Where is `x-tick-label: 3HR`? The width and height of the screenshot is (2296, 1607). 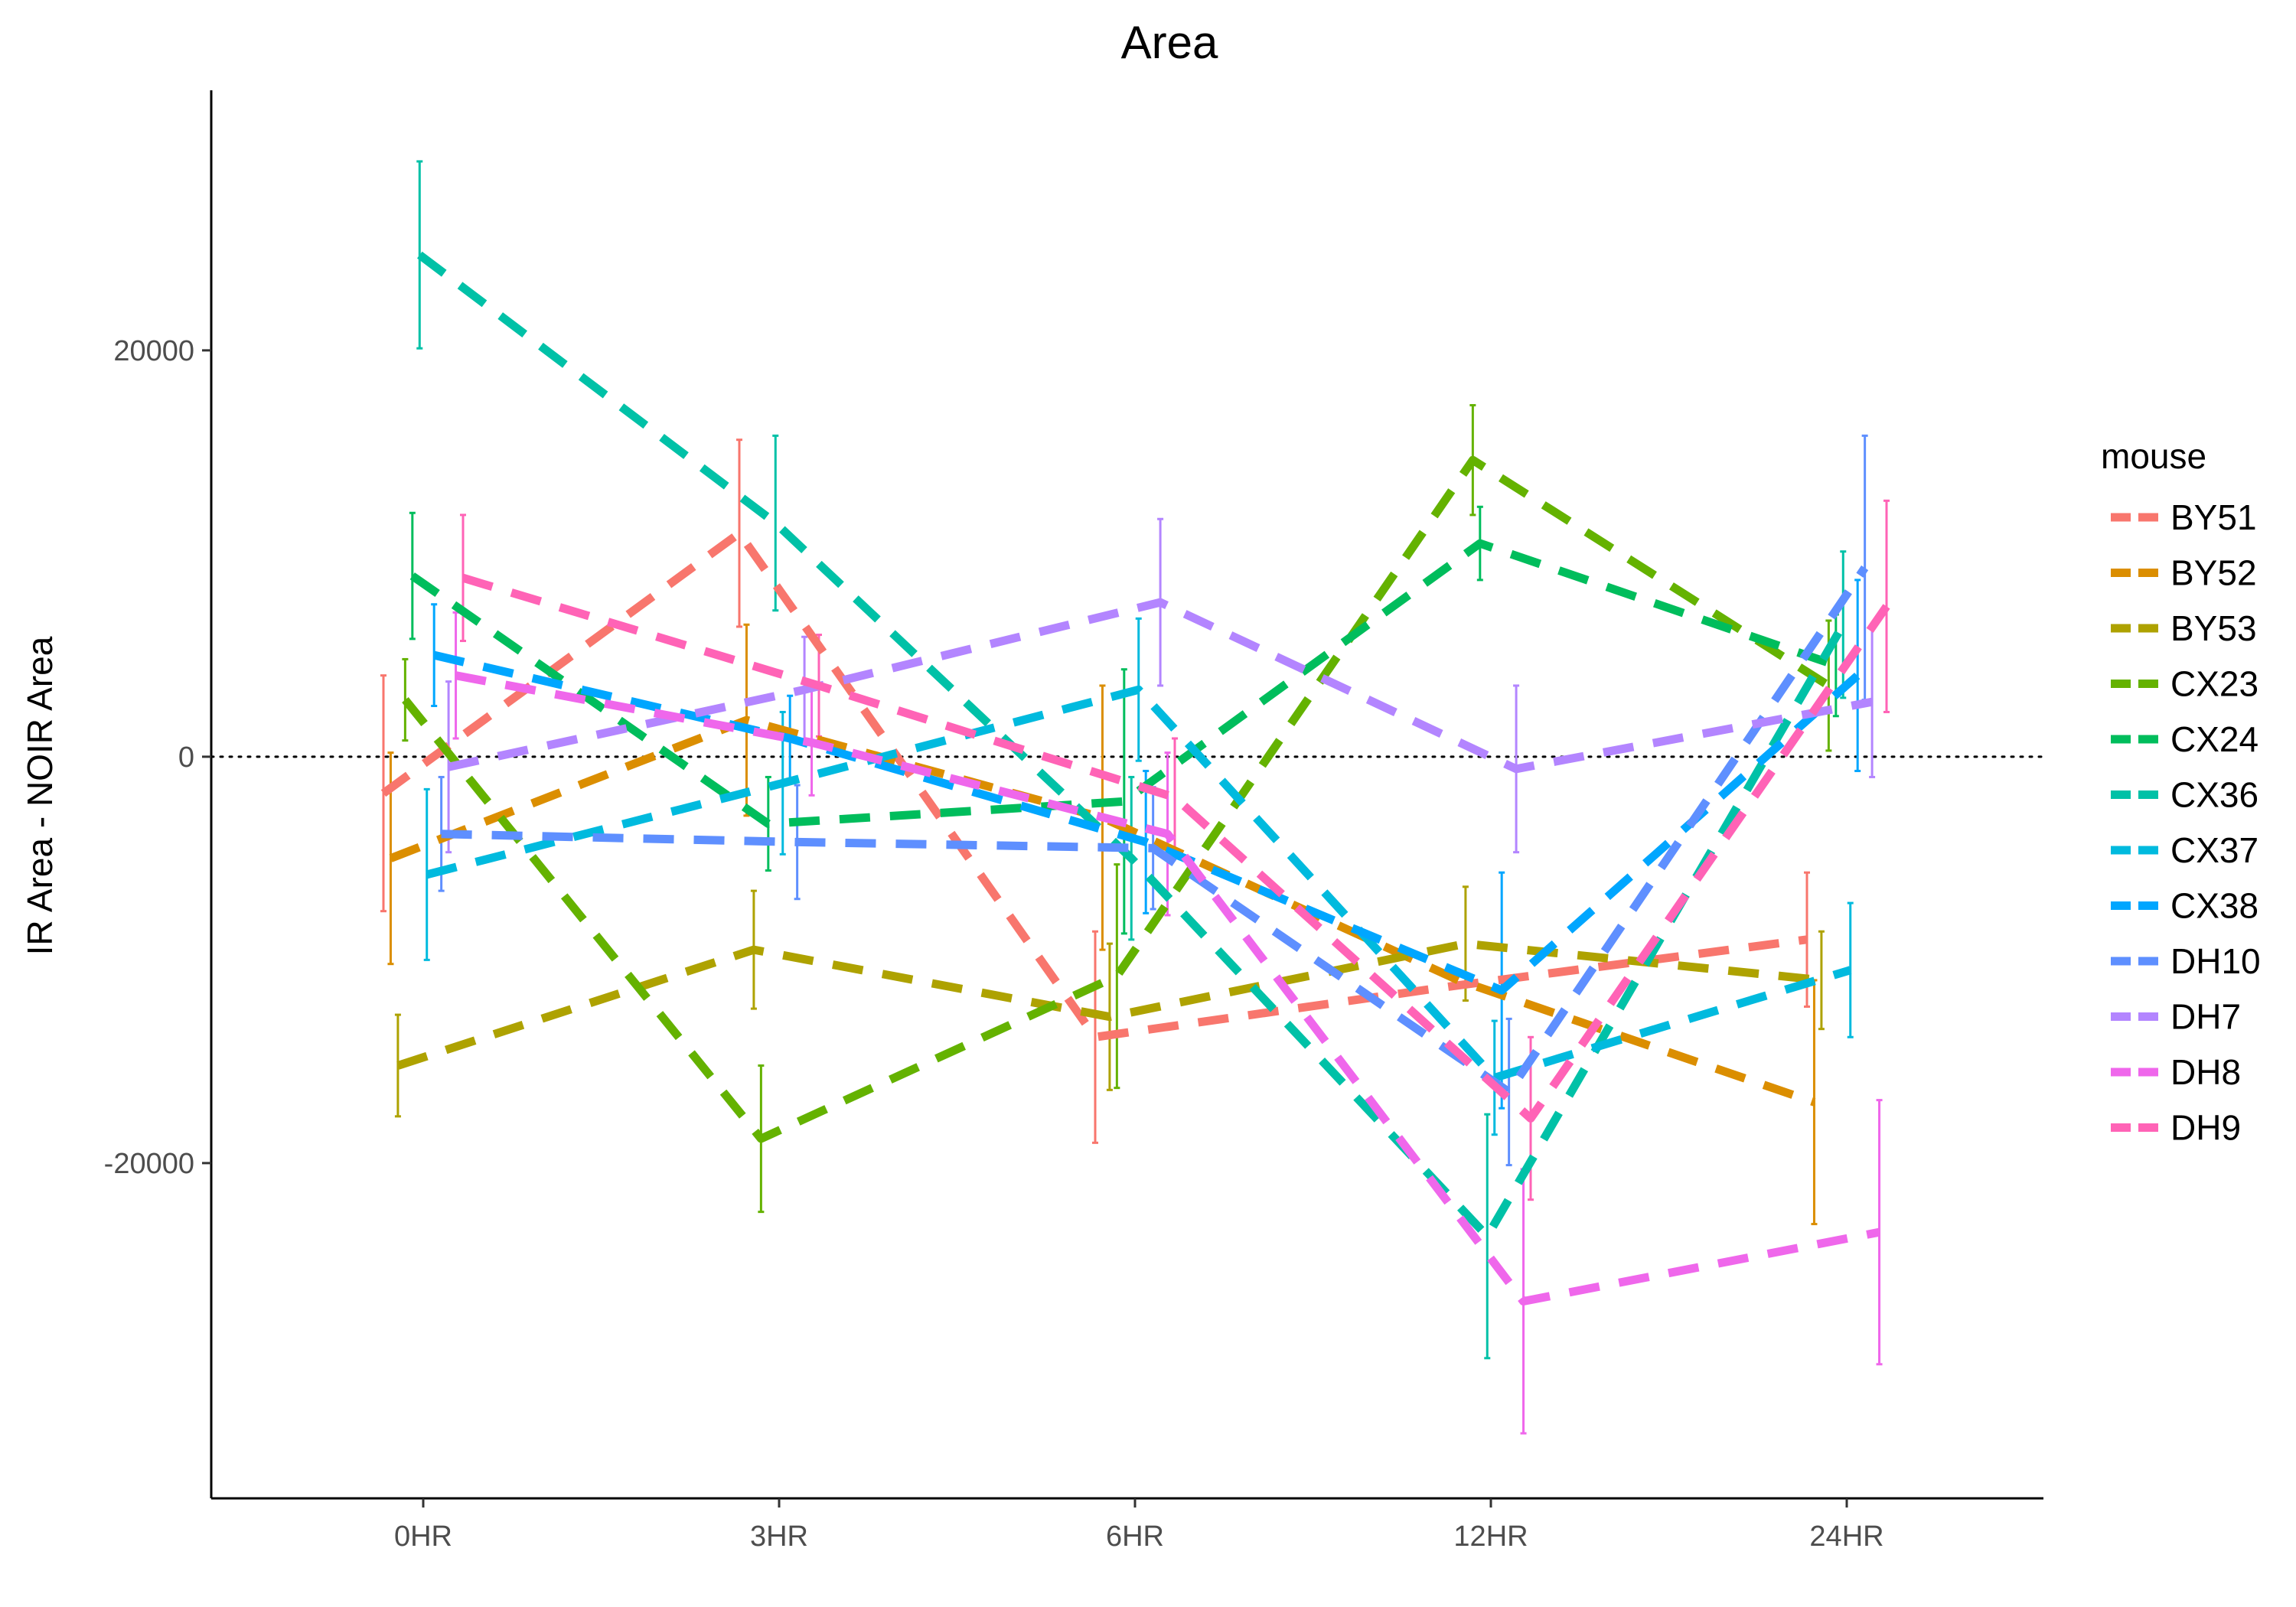 x-tick-label: 3HR is located at coordinates (779, 1537).